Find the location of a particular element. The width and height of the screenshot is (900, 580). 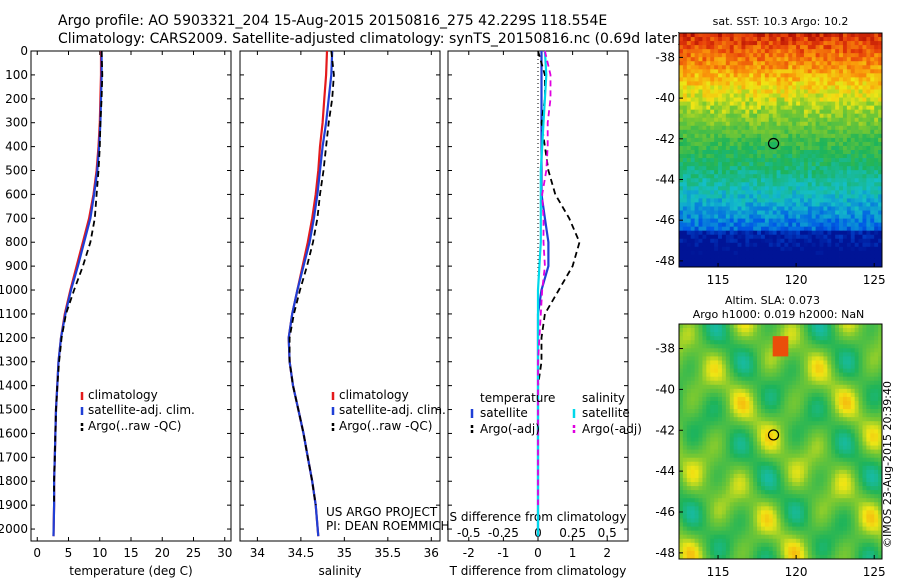

legend-label: satellite is located at coordinates (606, 413).